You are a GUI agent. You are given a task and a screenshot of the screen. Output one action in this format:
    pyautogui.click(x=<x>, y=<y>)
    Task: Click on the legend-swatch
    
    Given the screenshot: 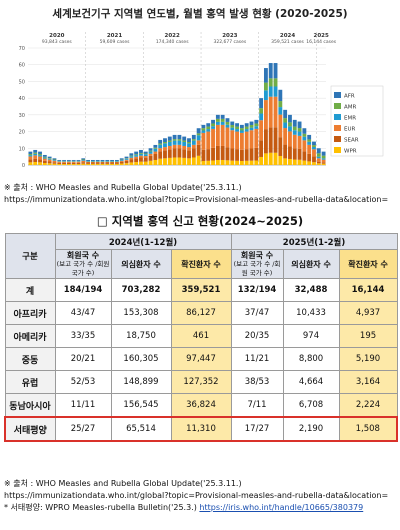 What is the action you would take?
    pyautogui.click(x=337, y=128)
    